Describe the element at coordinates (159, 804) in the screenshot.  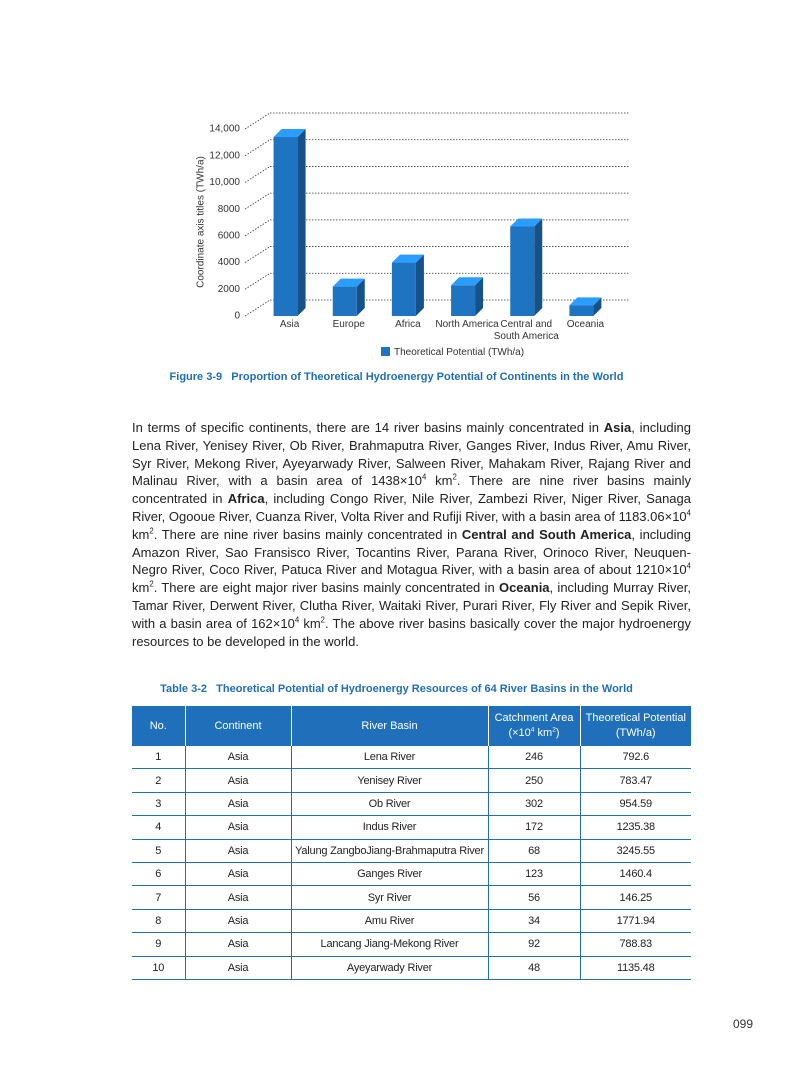
I see `table-cell: 3` at that location.